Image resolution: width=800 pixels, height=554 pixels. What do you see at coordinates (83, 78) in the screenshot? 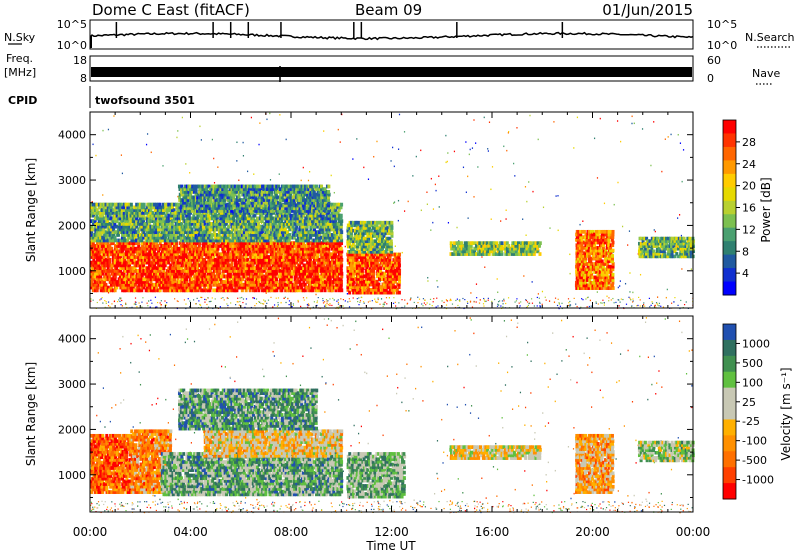
I see `freq-left-tick-bottom: 8` at bounding box center [83, 78].